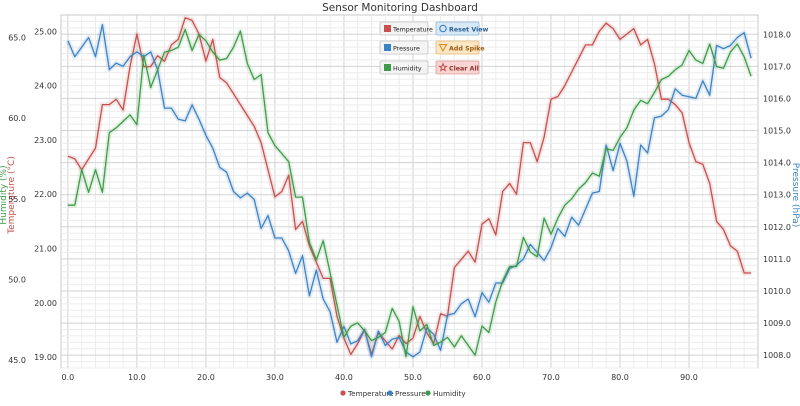 The image size is (800, 406). I want to click on x-tick-label: 10.0, so click(137, 377).